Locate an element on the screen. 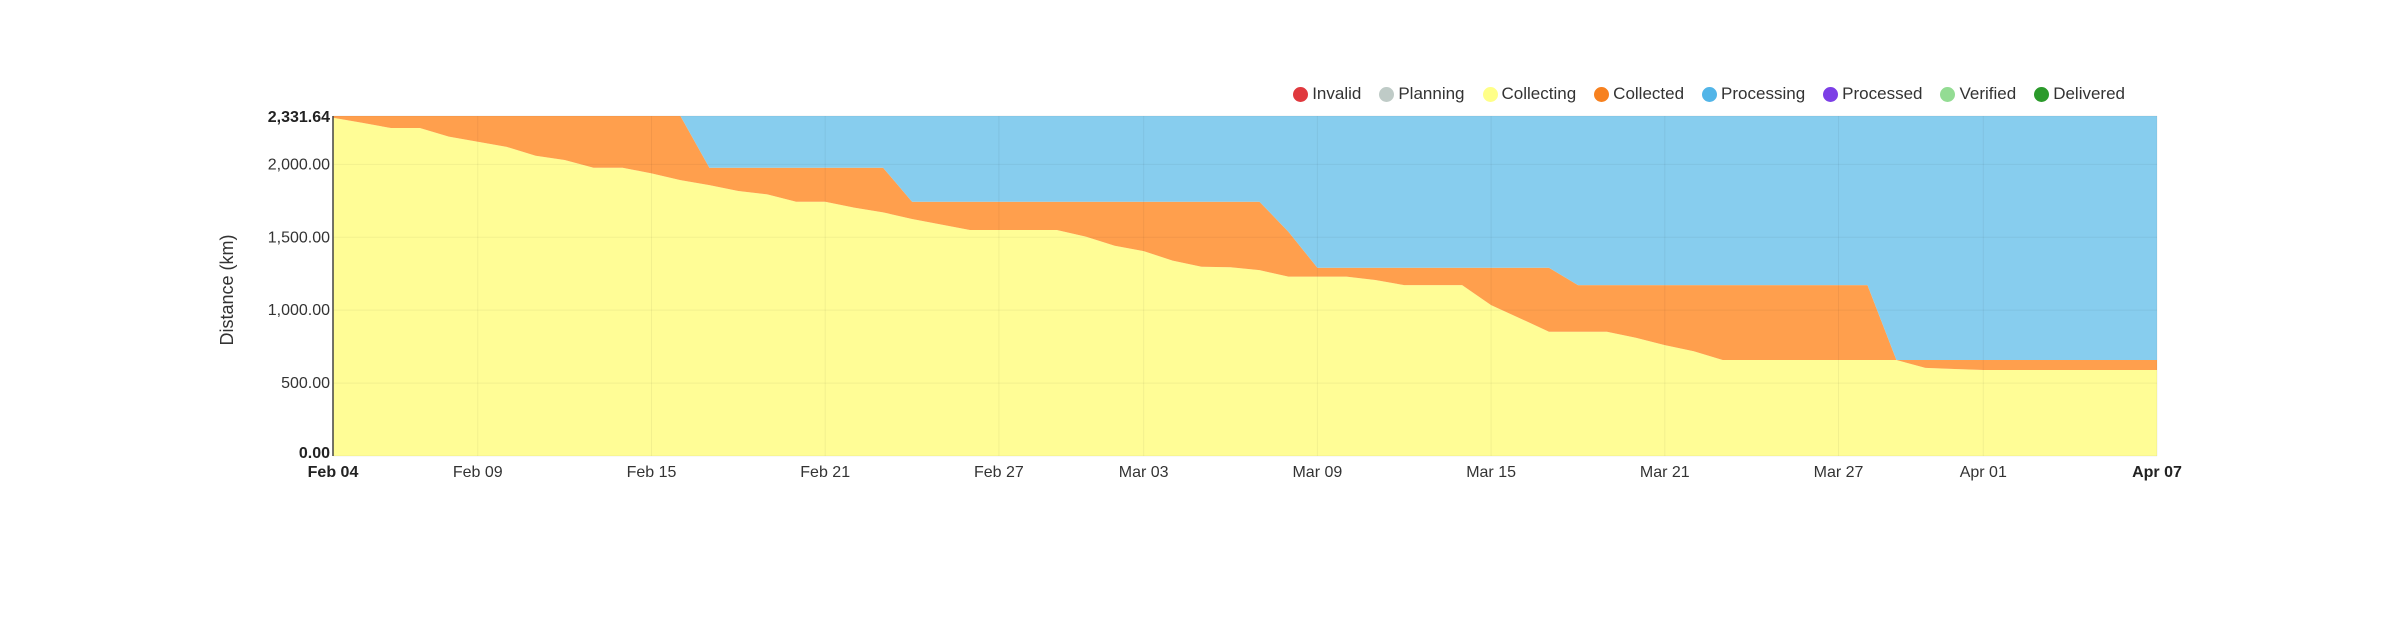 Image resolution: width=2400 pixels, height=630 pixels. legend-item-collected: Collected is located at coordinates (1639, 94).